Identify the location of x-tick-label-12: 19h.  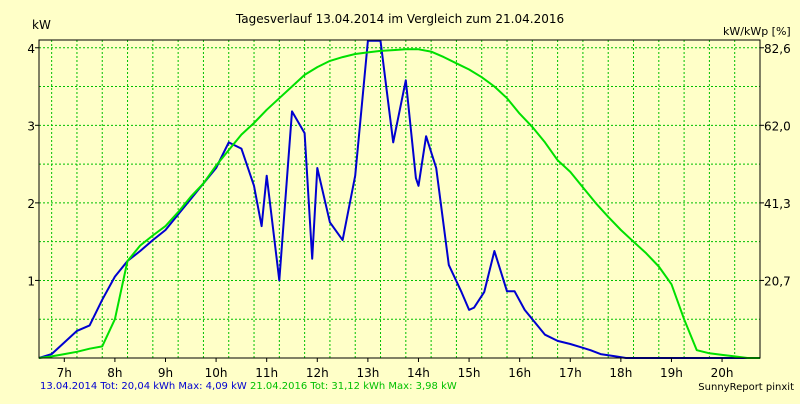
(671, 373).